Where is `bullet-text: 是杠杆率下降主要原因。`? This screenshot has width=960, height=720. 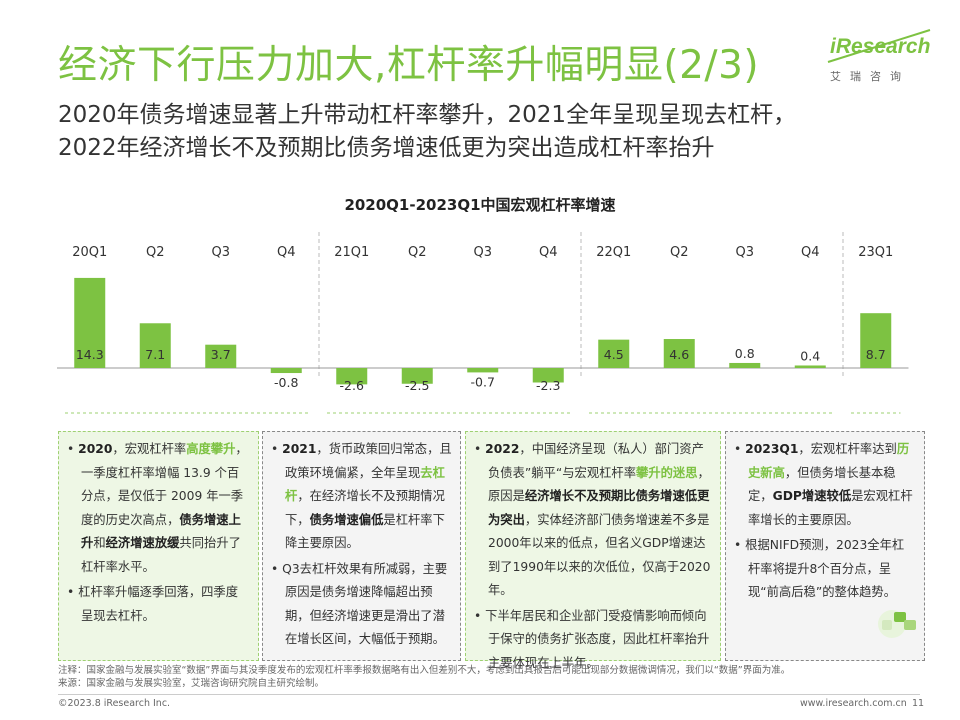
bullet-text: 是杠杆率下降主要原因。 is located at coordinates (365, 531).